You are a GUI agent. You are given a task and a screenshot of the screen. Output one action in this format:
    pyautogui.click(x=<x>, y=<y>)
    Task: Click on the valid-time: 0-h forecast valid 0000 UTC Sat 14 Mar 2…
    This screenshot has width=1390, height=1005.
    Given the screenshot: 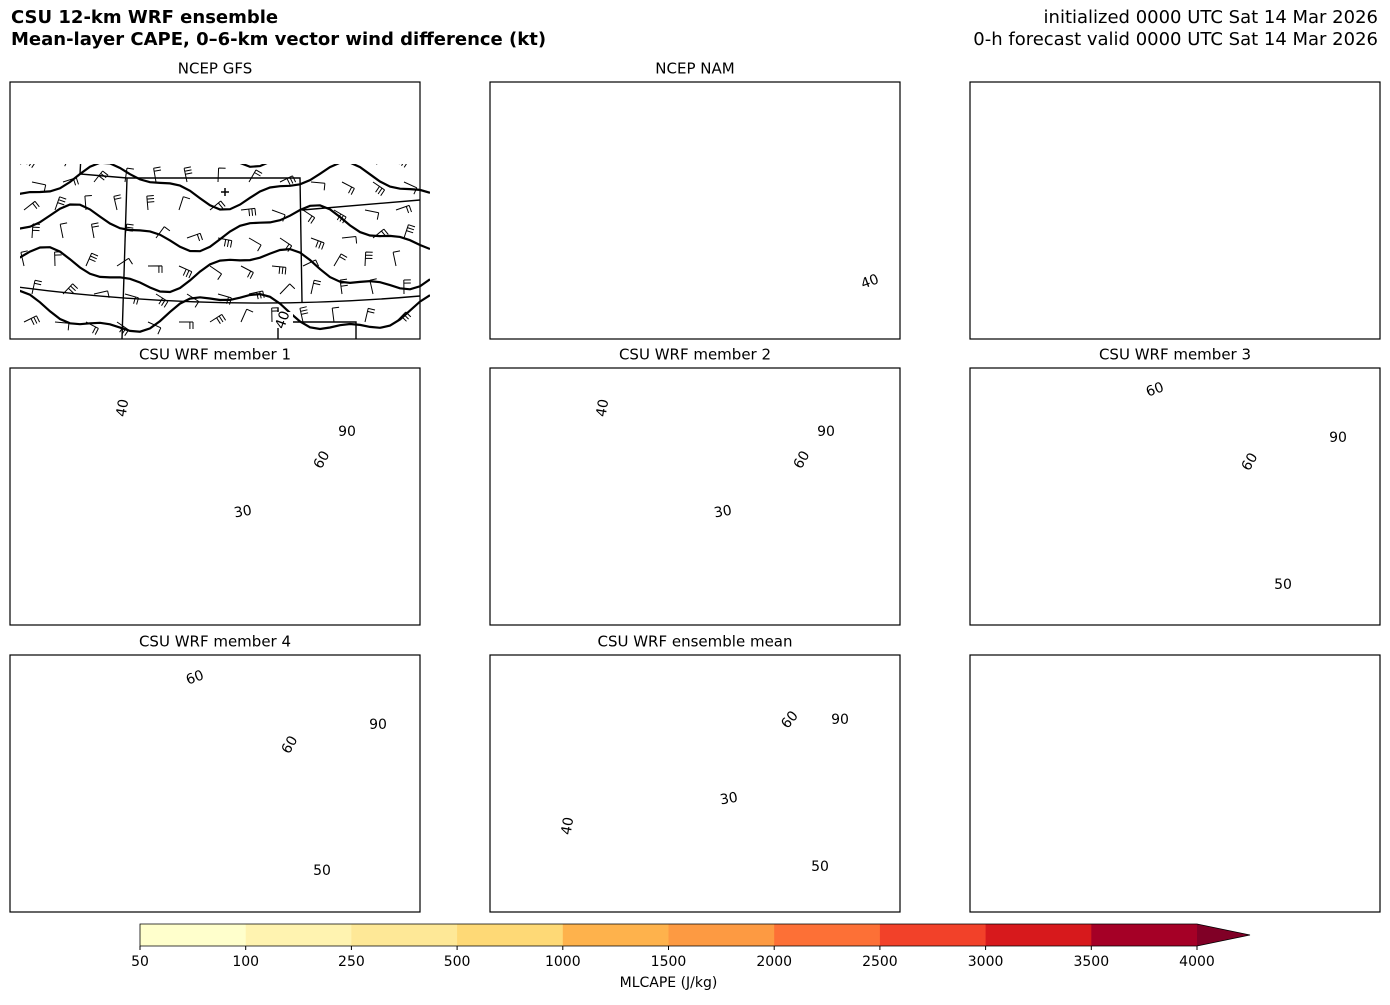 What is the action you would take?
    pyautogui.click(x=1175, y=39)
    